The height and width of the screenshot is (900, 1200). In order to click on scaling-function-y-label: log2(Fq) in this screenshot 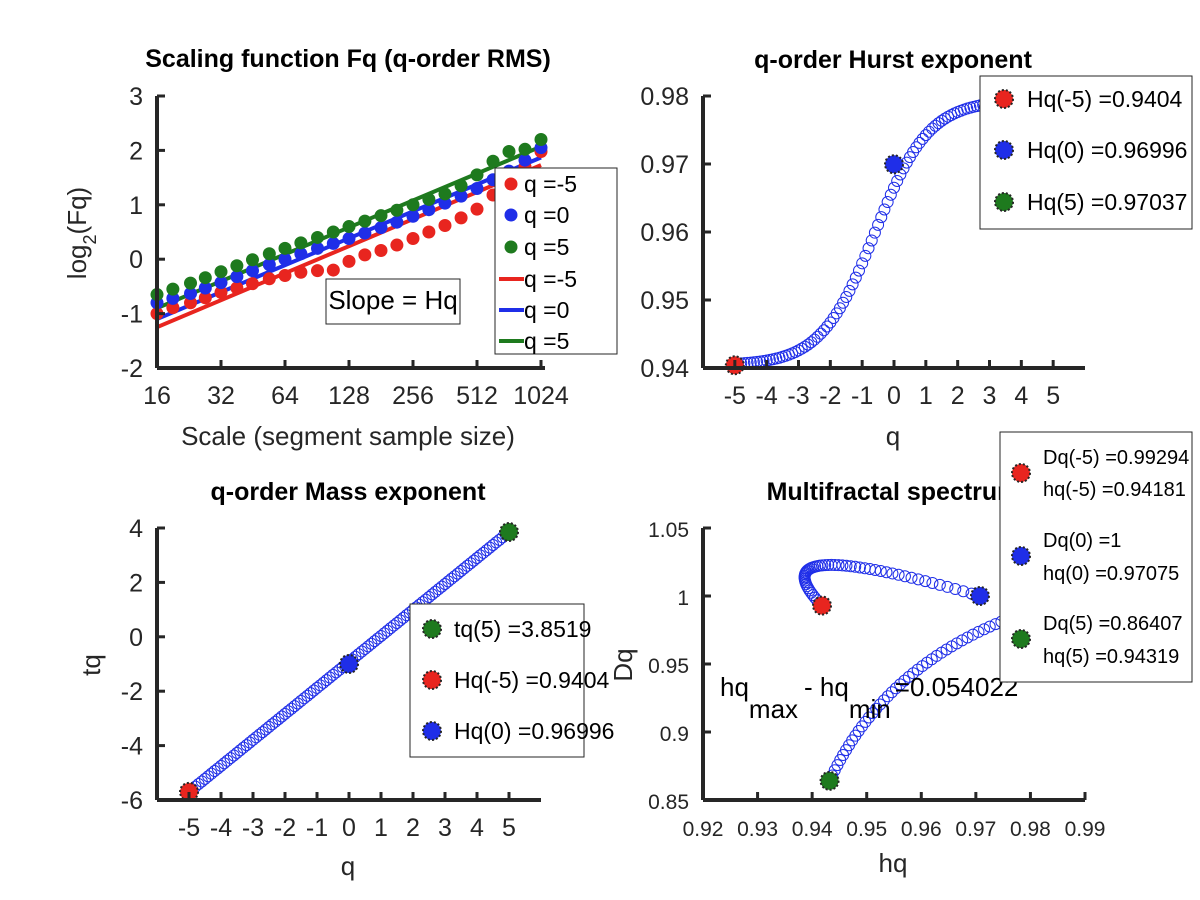, I will do `click(81, 233)`.